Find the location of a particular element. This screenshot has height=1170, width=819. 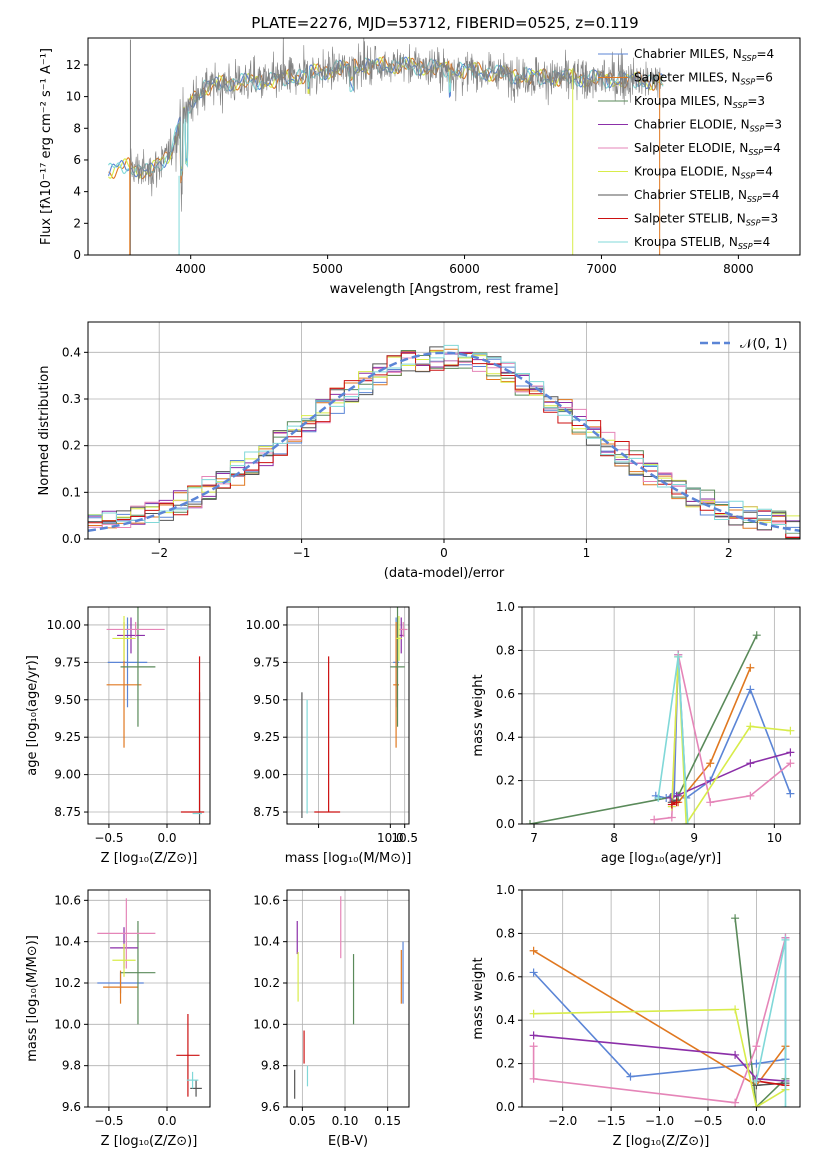

y-tick-label: 9.6 is located at coordinates (270, 1107).